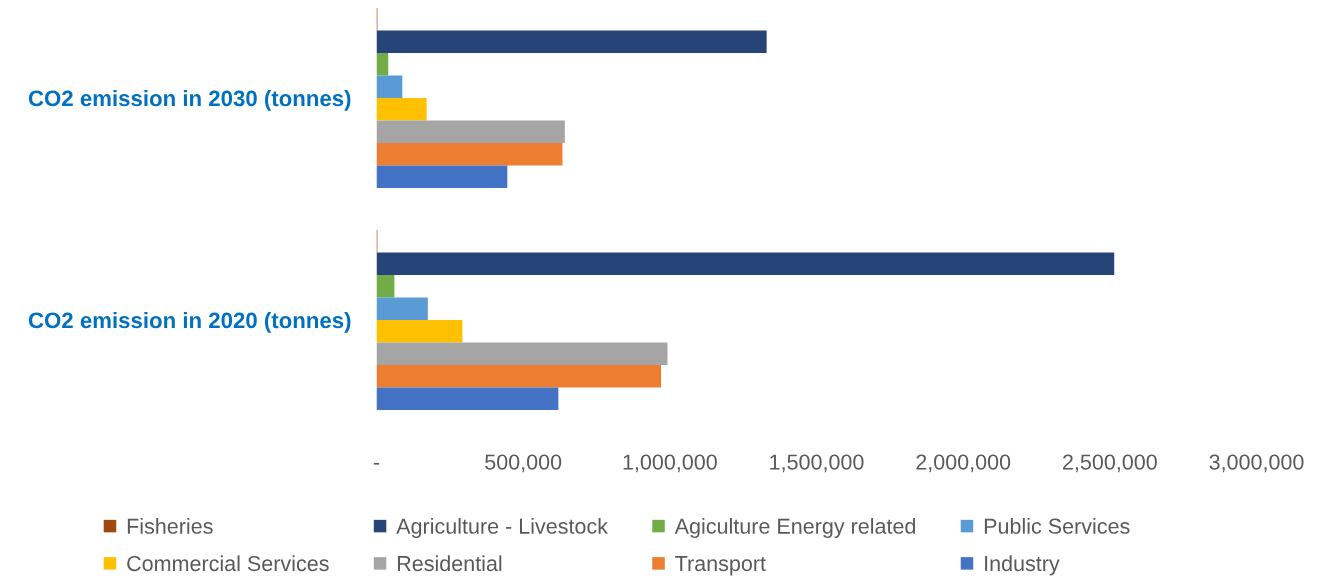 The image size is (1317, 586). What do you see at coordinates (189, 322) in the screenshot?
I see `y-tick-label: CO2 emission in 2020 (tonnes)` at bounding box center [189, 322].